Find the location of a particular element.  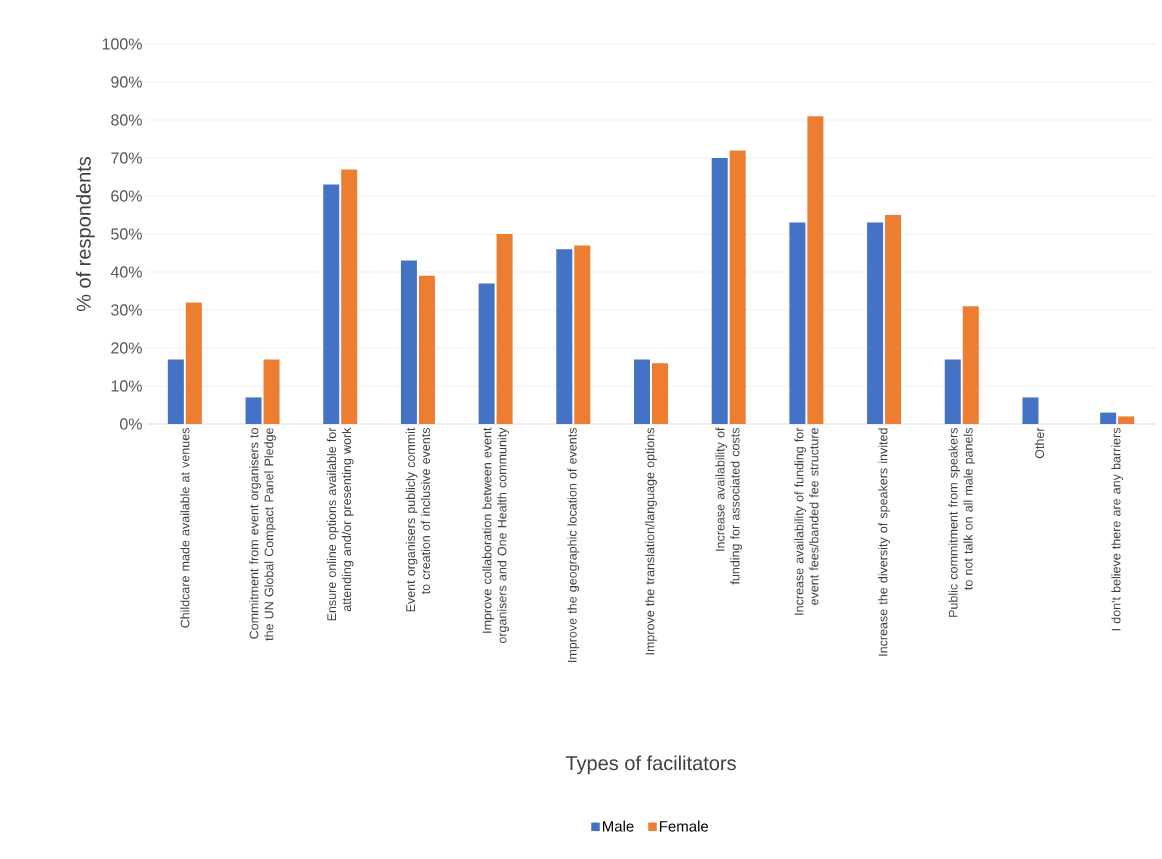

x-tick-label: Improve the translation/language options is located at coordinates (651, 541).